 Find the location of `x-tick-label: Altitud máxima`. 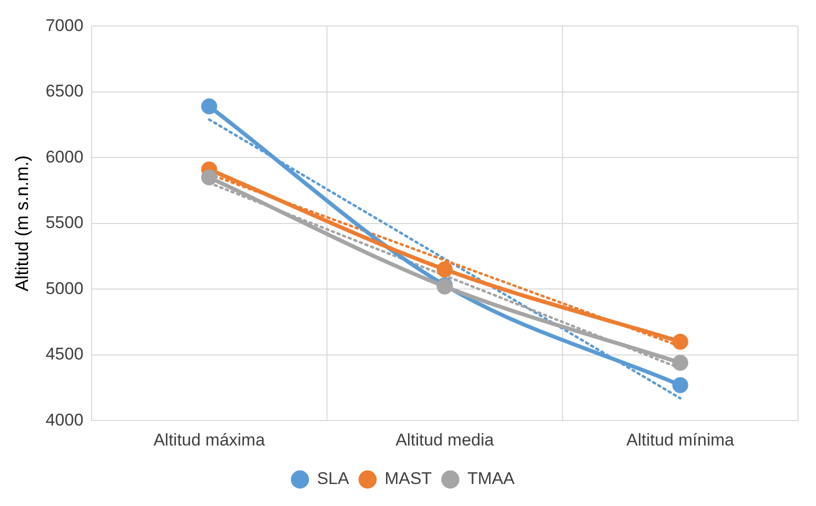

x-tick-label: Altitud máxima is located at coordinates (209, 440).